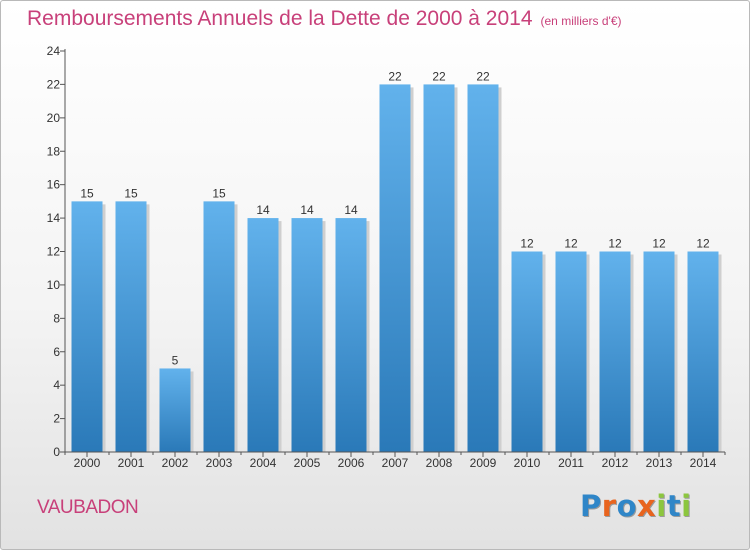  What do you see at coordinates (175, 463) in the screenshot?
I see `x-tick-label: 2002` at bounding box center [175, 463].